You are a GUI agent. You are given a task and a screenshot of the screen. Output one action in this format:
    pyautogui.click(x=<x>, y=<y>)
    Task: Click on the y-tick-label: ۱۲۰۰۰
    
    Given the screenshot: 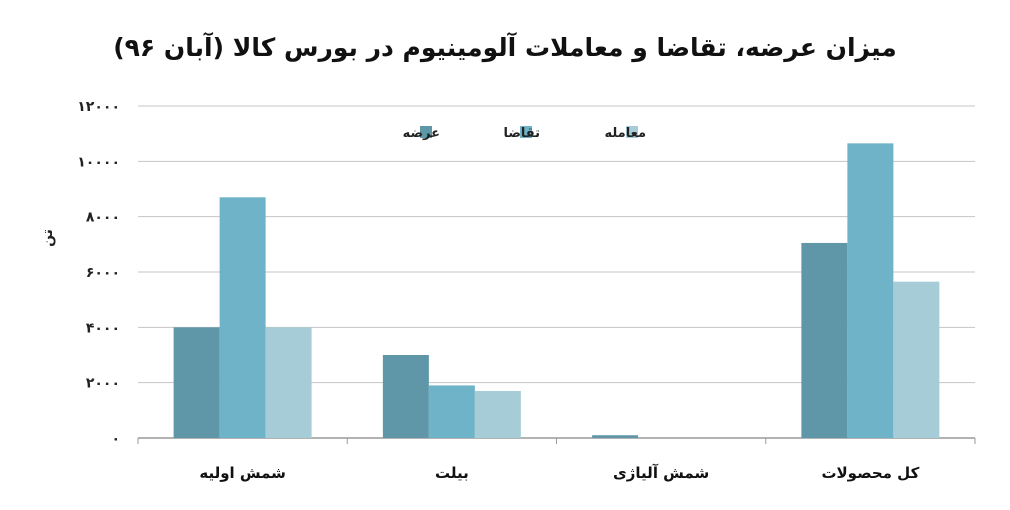 What is the action you would take?
    pyautogui.click(x=98, y=107)
    